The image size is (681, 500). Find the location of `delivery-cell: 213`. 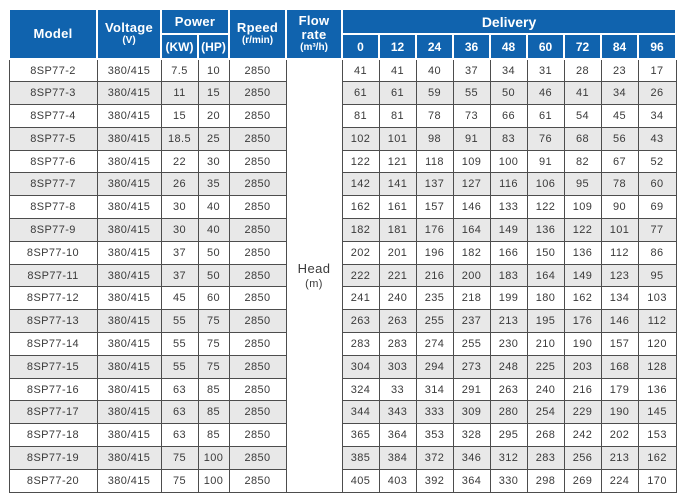

delivery-cell: 213 is located at coordinates (508, 321).